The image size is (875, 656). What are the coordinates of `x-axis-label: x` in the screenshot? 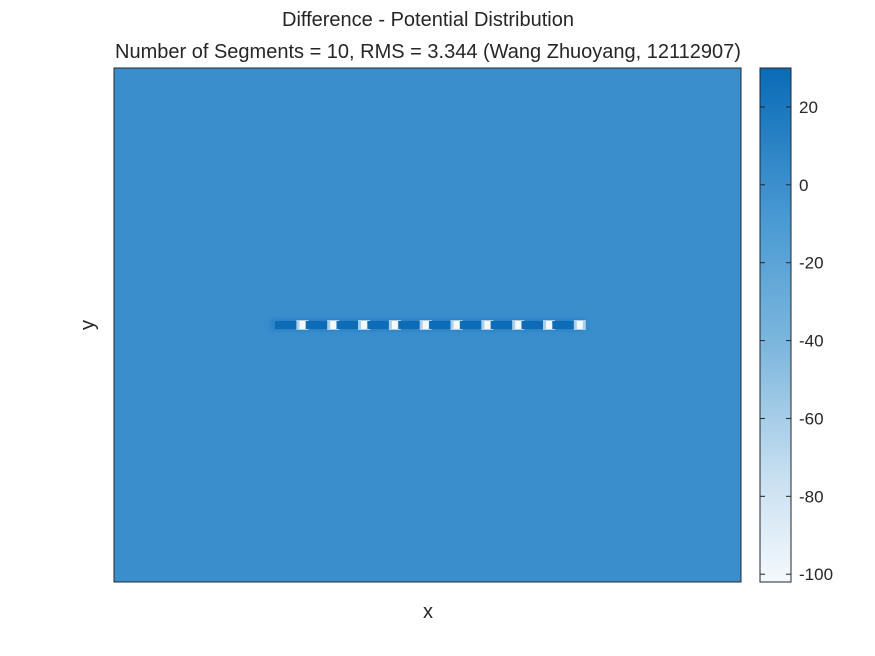 It's located at (428, 612).